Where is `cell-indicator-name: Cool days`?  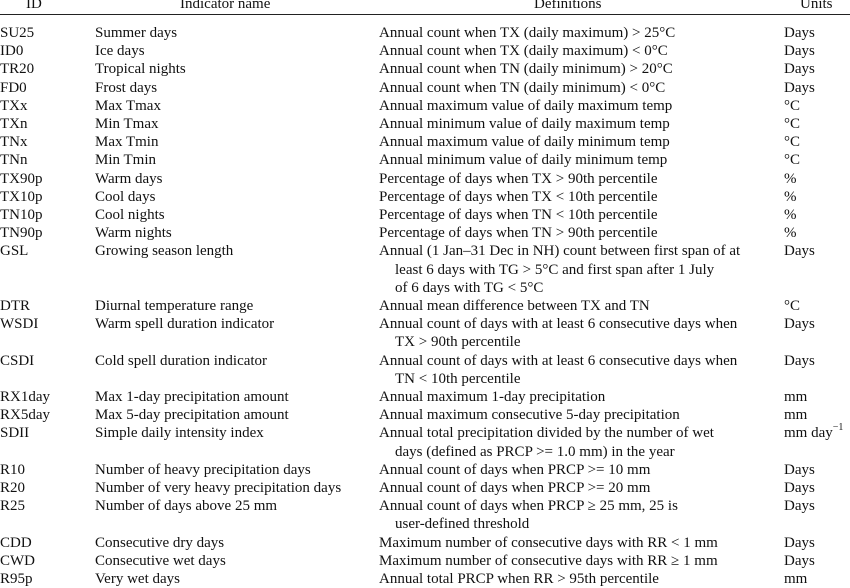 cell-indicator-name: Cool days is located at coordinates (125, 196).